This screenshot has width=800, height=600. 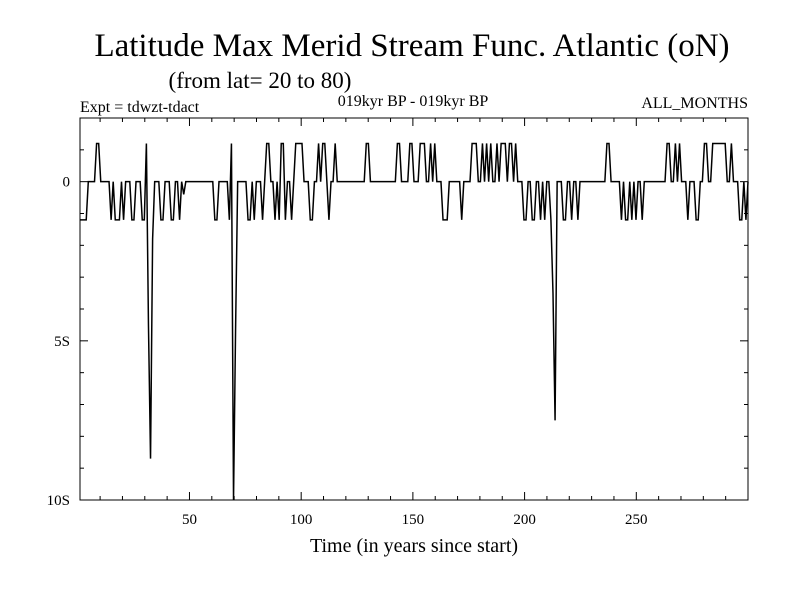 I want to click on x-tick-label: 200, so click(x=524, y=520).